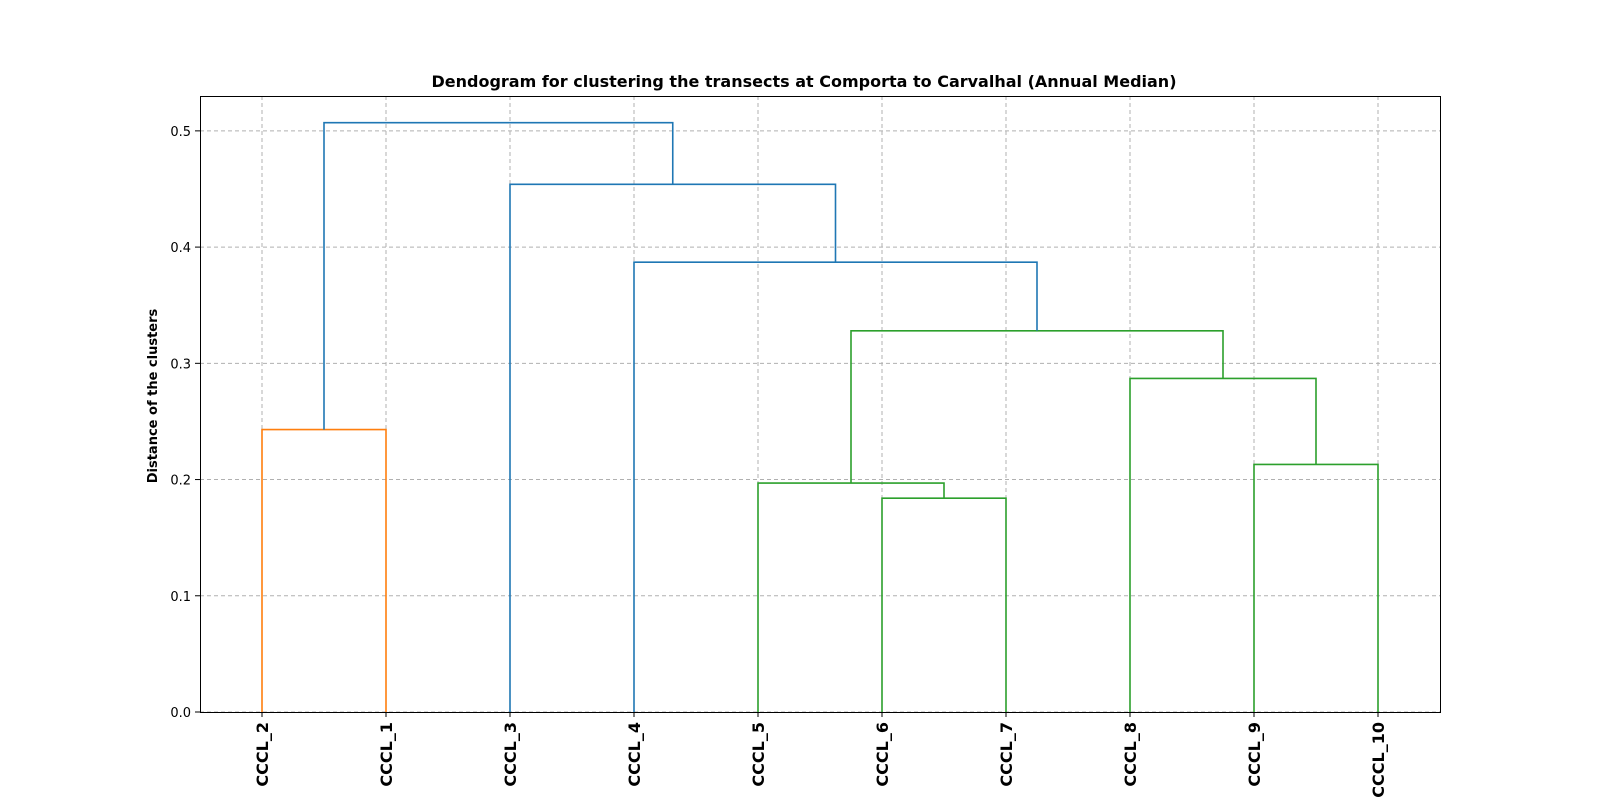 The image size is (1600, 800). Describe the element at coordinates (758, 754) in the screenshot. I see `x-tick-label: CCCL_5` at that location.